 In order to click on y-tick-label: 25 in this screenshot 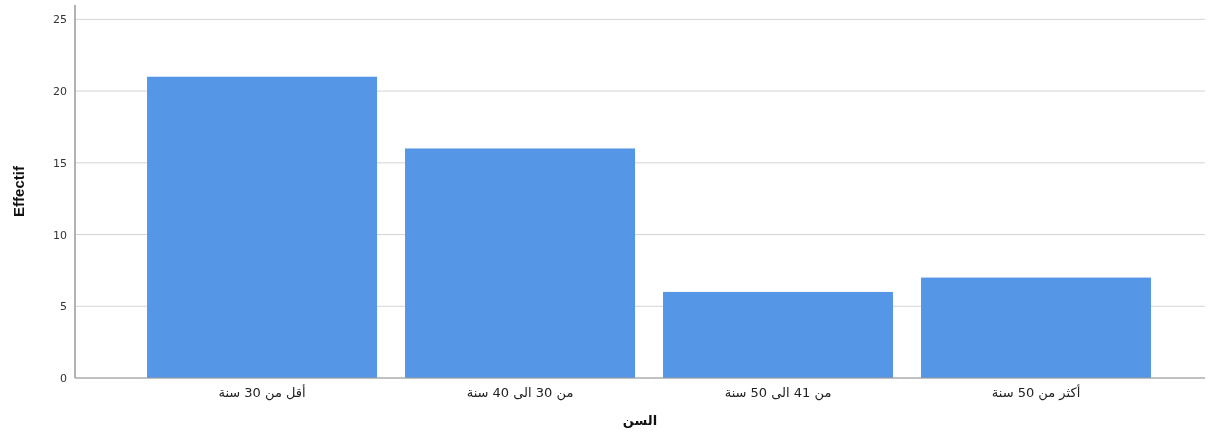, I will do `click(60, 20)`.